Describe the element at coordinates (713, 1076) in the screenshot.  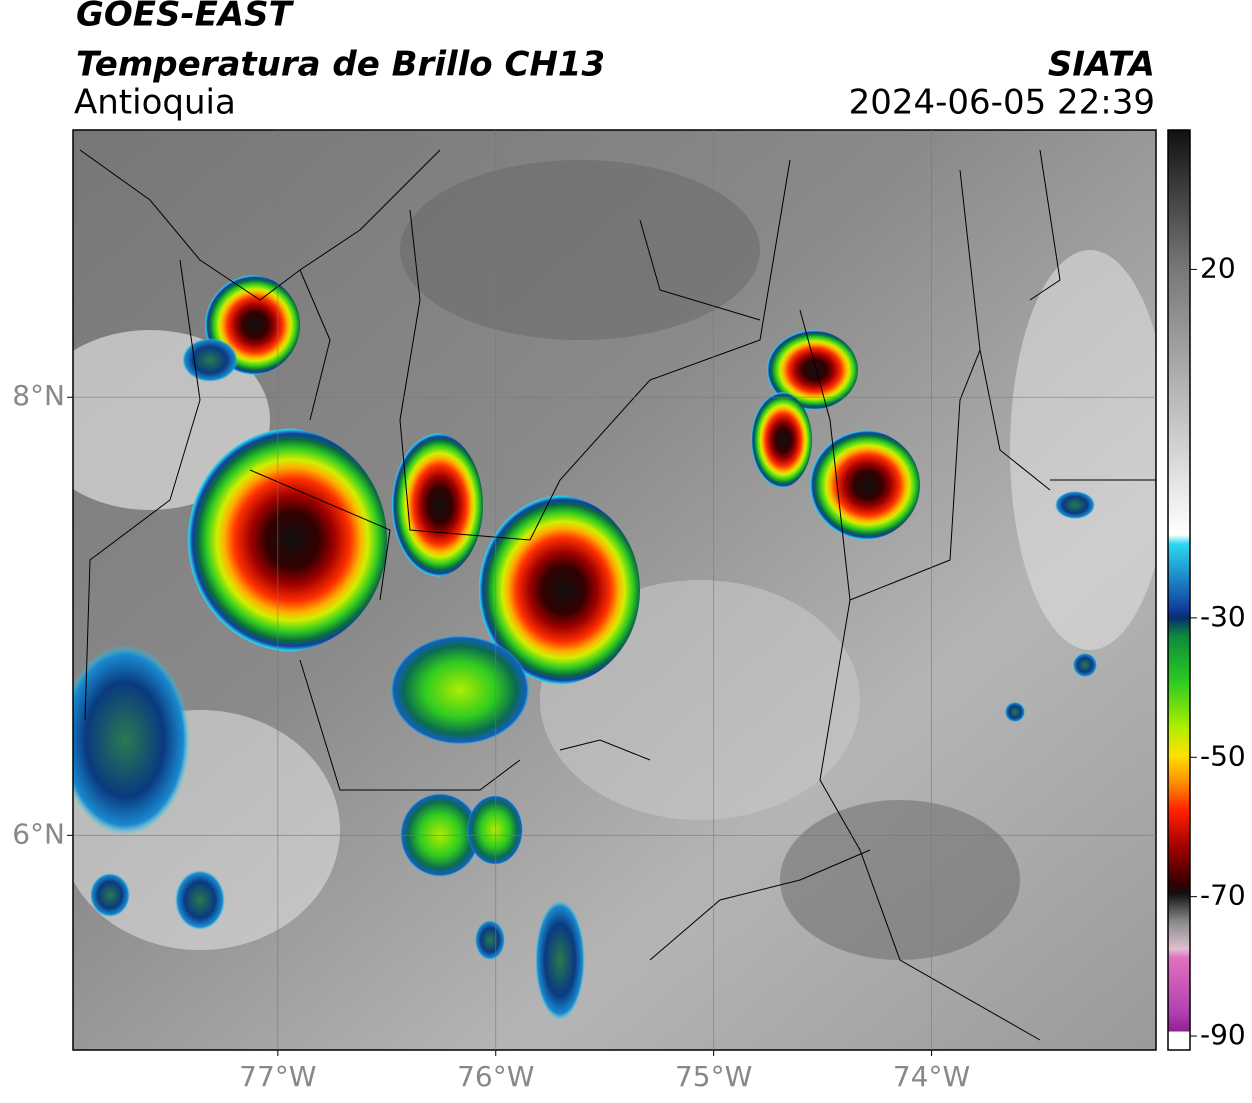
I see `x-tick-label: 75°W` at that location.